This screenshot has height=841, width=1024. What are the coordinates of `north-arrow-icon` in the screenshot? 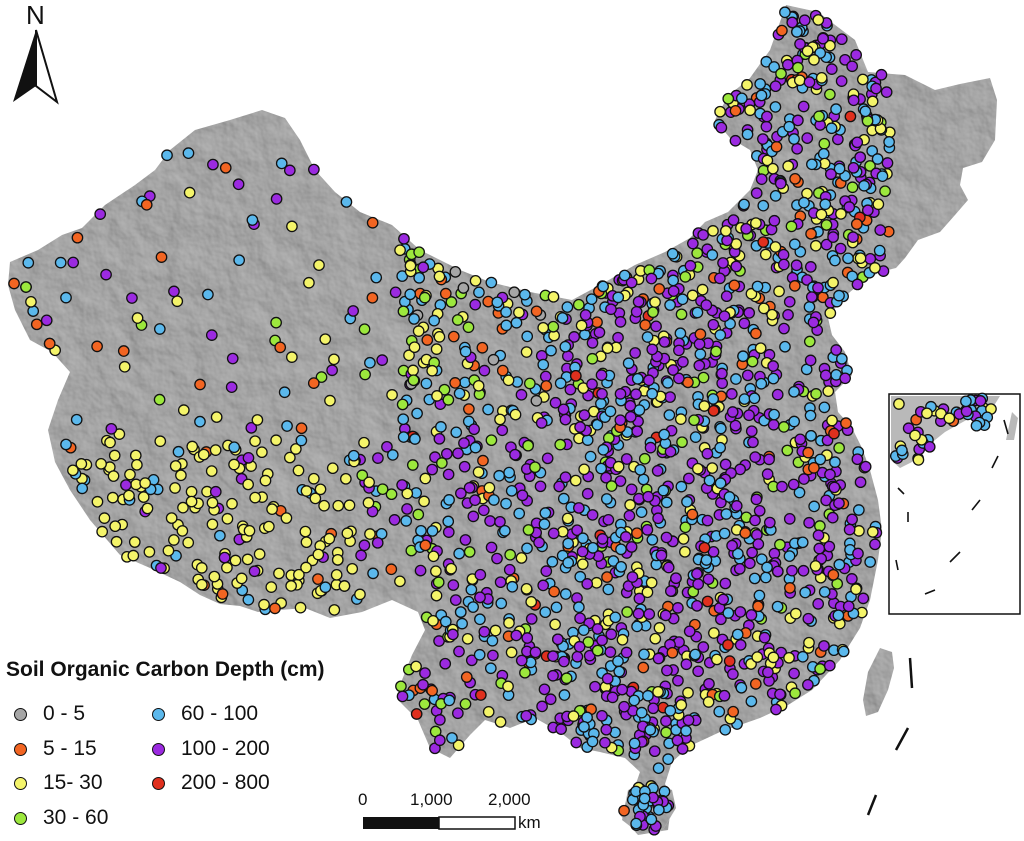 It's located at (36, 67).